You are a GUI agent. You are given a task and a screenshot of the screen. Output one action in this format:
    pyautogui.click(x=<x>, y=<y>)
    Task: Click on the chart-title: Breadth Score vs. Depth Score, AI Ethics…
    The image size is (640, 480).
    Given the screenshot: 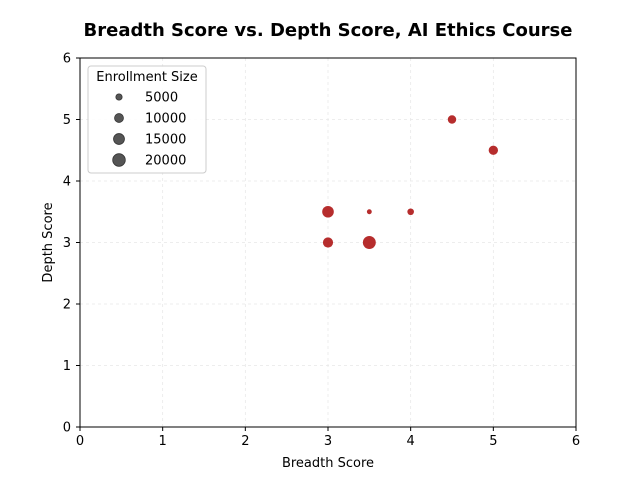 What is the action you would take?
    pyautogui.click(x=328, y=30)
    